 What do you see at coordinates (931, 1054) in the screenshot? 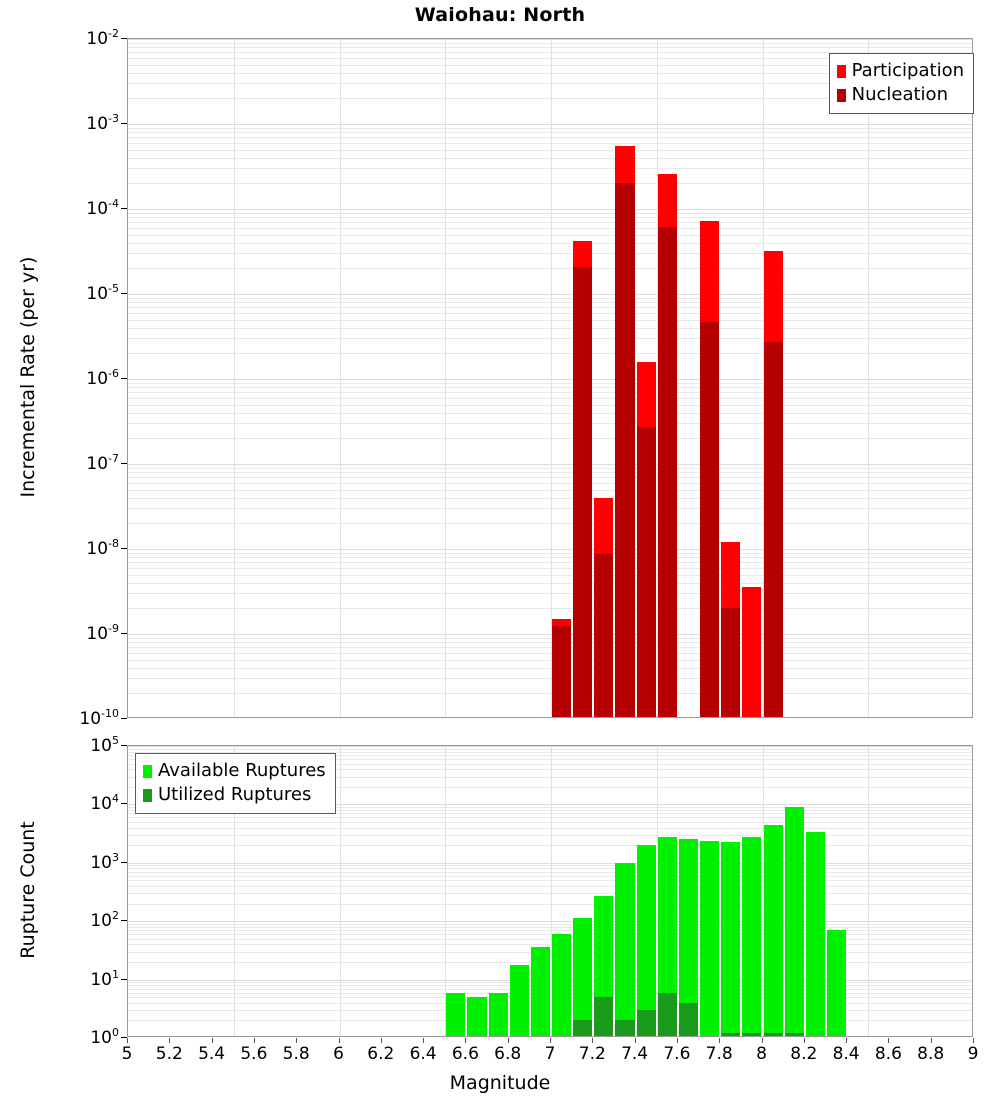
I see `x-tick-label: 8.8` at bounding box center [931, 1054].